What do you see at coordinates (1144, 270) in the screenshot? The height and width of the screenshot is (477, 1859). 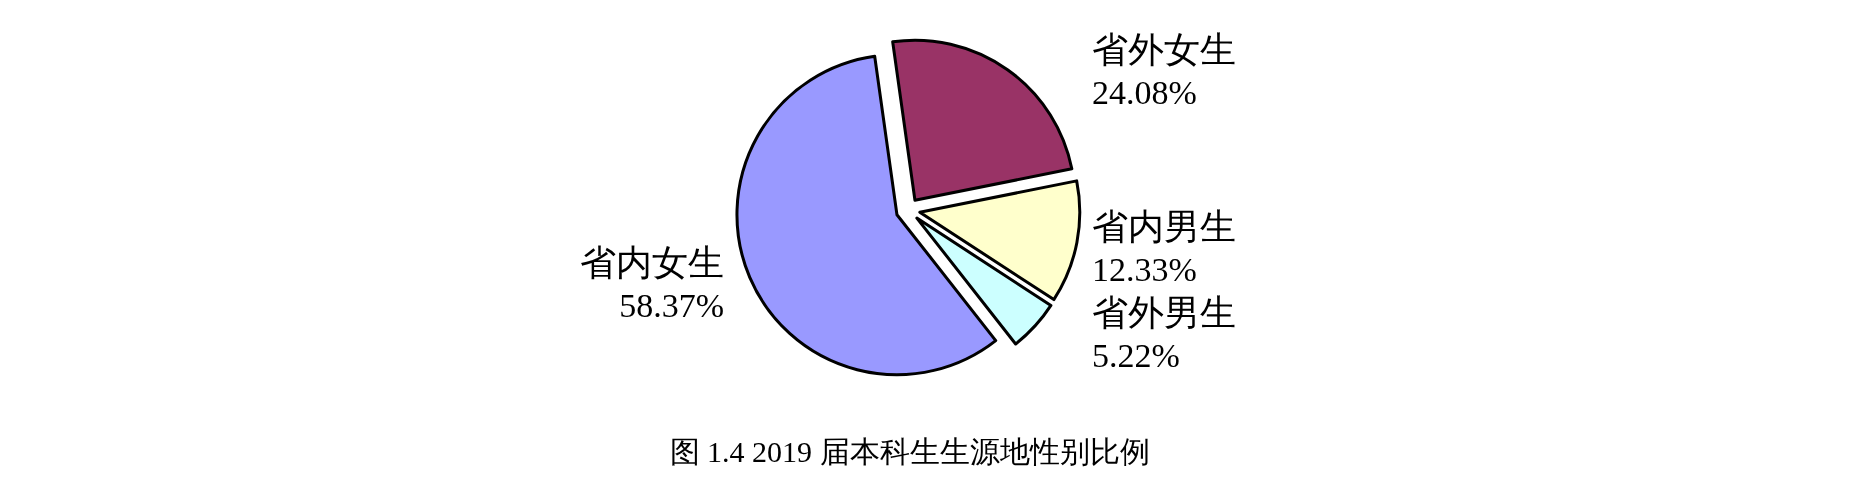 I see `data-label: 12.33%` at bounding box center [1144, 270].